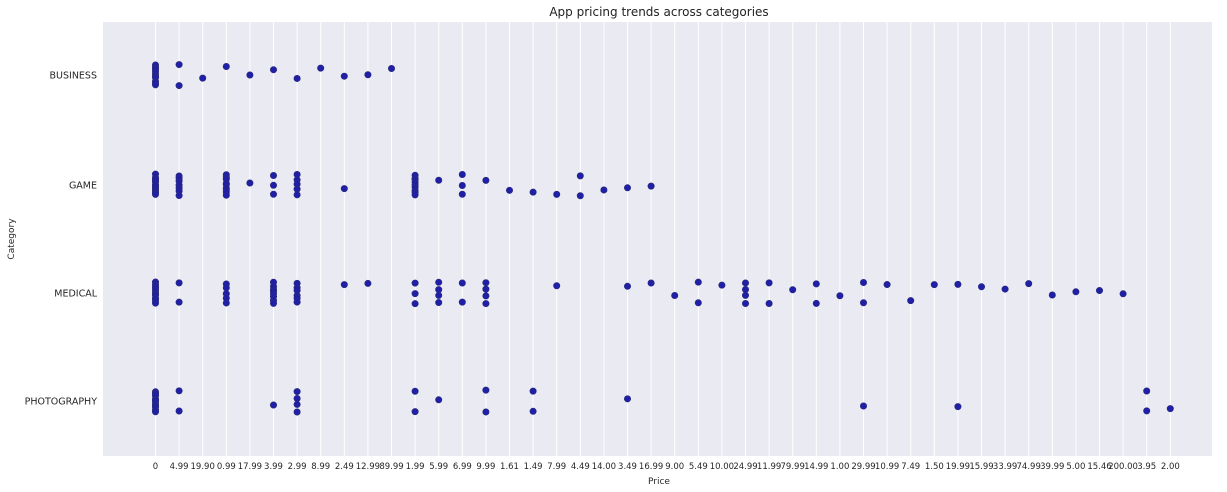 The width and height of the screenshot is (1227, 492). Describe the element at coordinates (1099, 467) in the screenshot. I see `x-tick-label: 15.46` at that location.